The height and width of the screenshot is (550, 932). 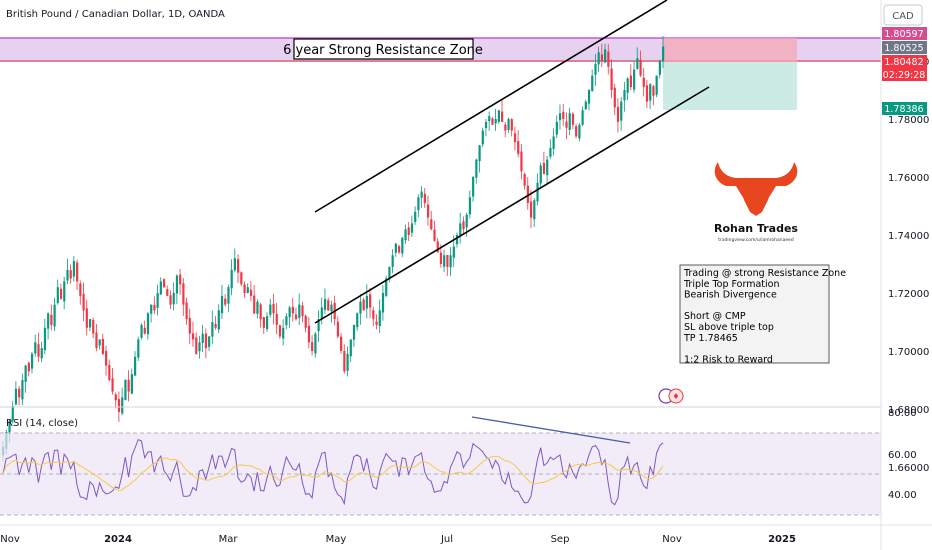 I want to click on price-tick: 1.72000, so click(x=908, y=294).